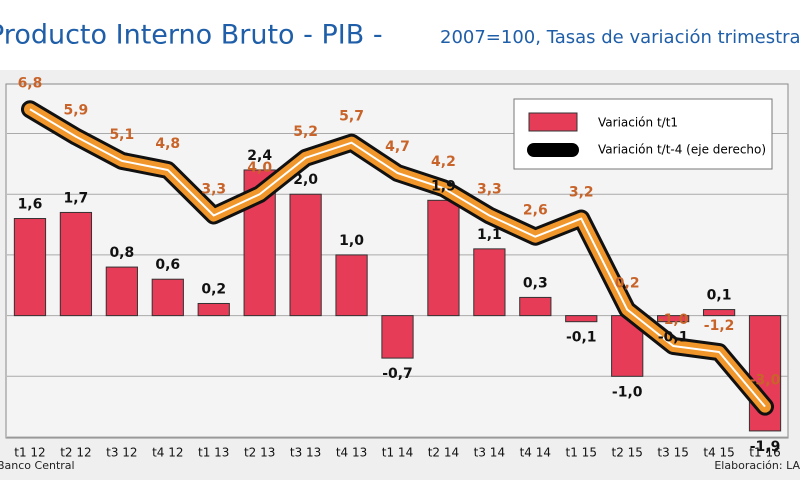 The height and width of the screenshot is (480, 800). Describe the element at coordinates (535, 453) in the screenshot. I see `x-tick-label: t4 14` at that location.